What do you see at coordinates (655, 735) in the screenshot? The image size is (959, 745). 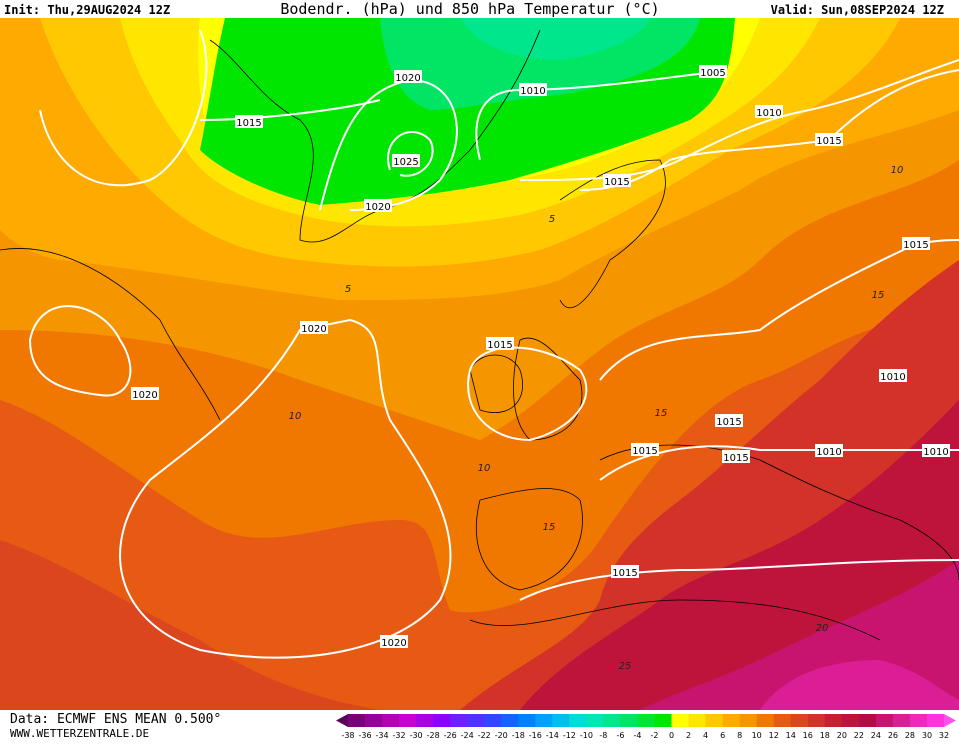 I see `colorbar-tick-label: -2` at bounding box center [655, 735].